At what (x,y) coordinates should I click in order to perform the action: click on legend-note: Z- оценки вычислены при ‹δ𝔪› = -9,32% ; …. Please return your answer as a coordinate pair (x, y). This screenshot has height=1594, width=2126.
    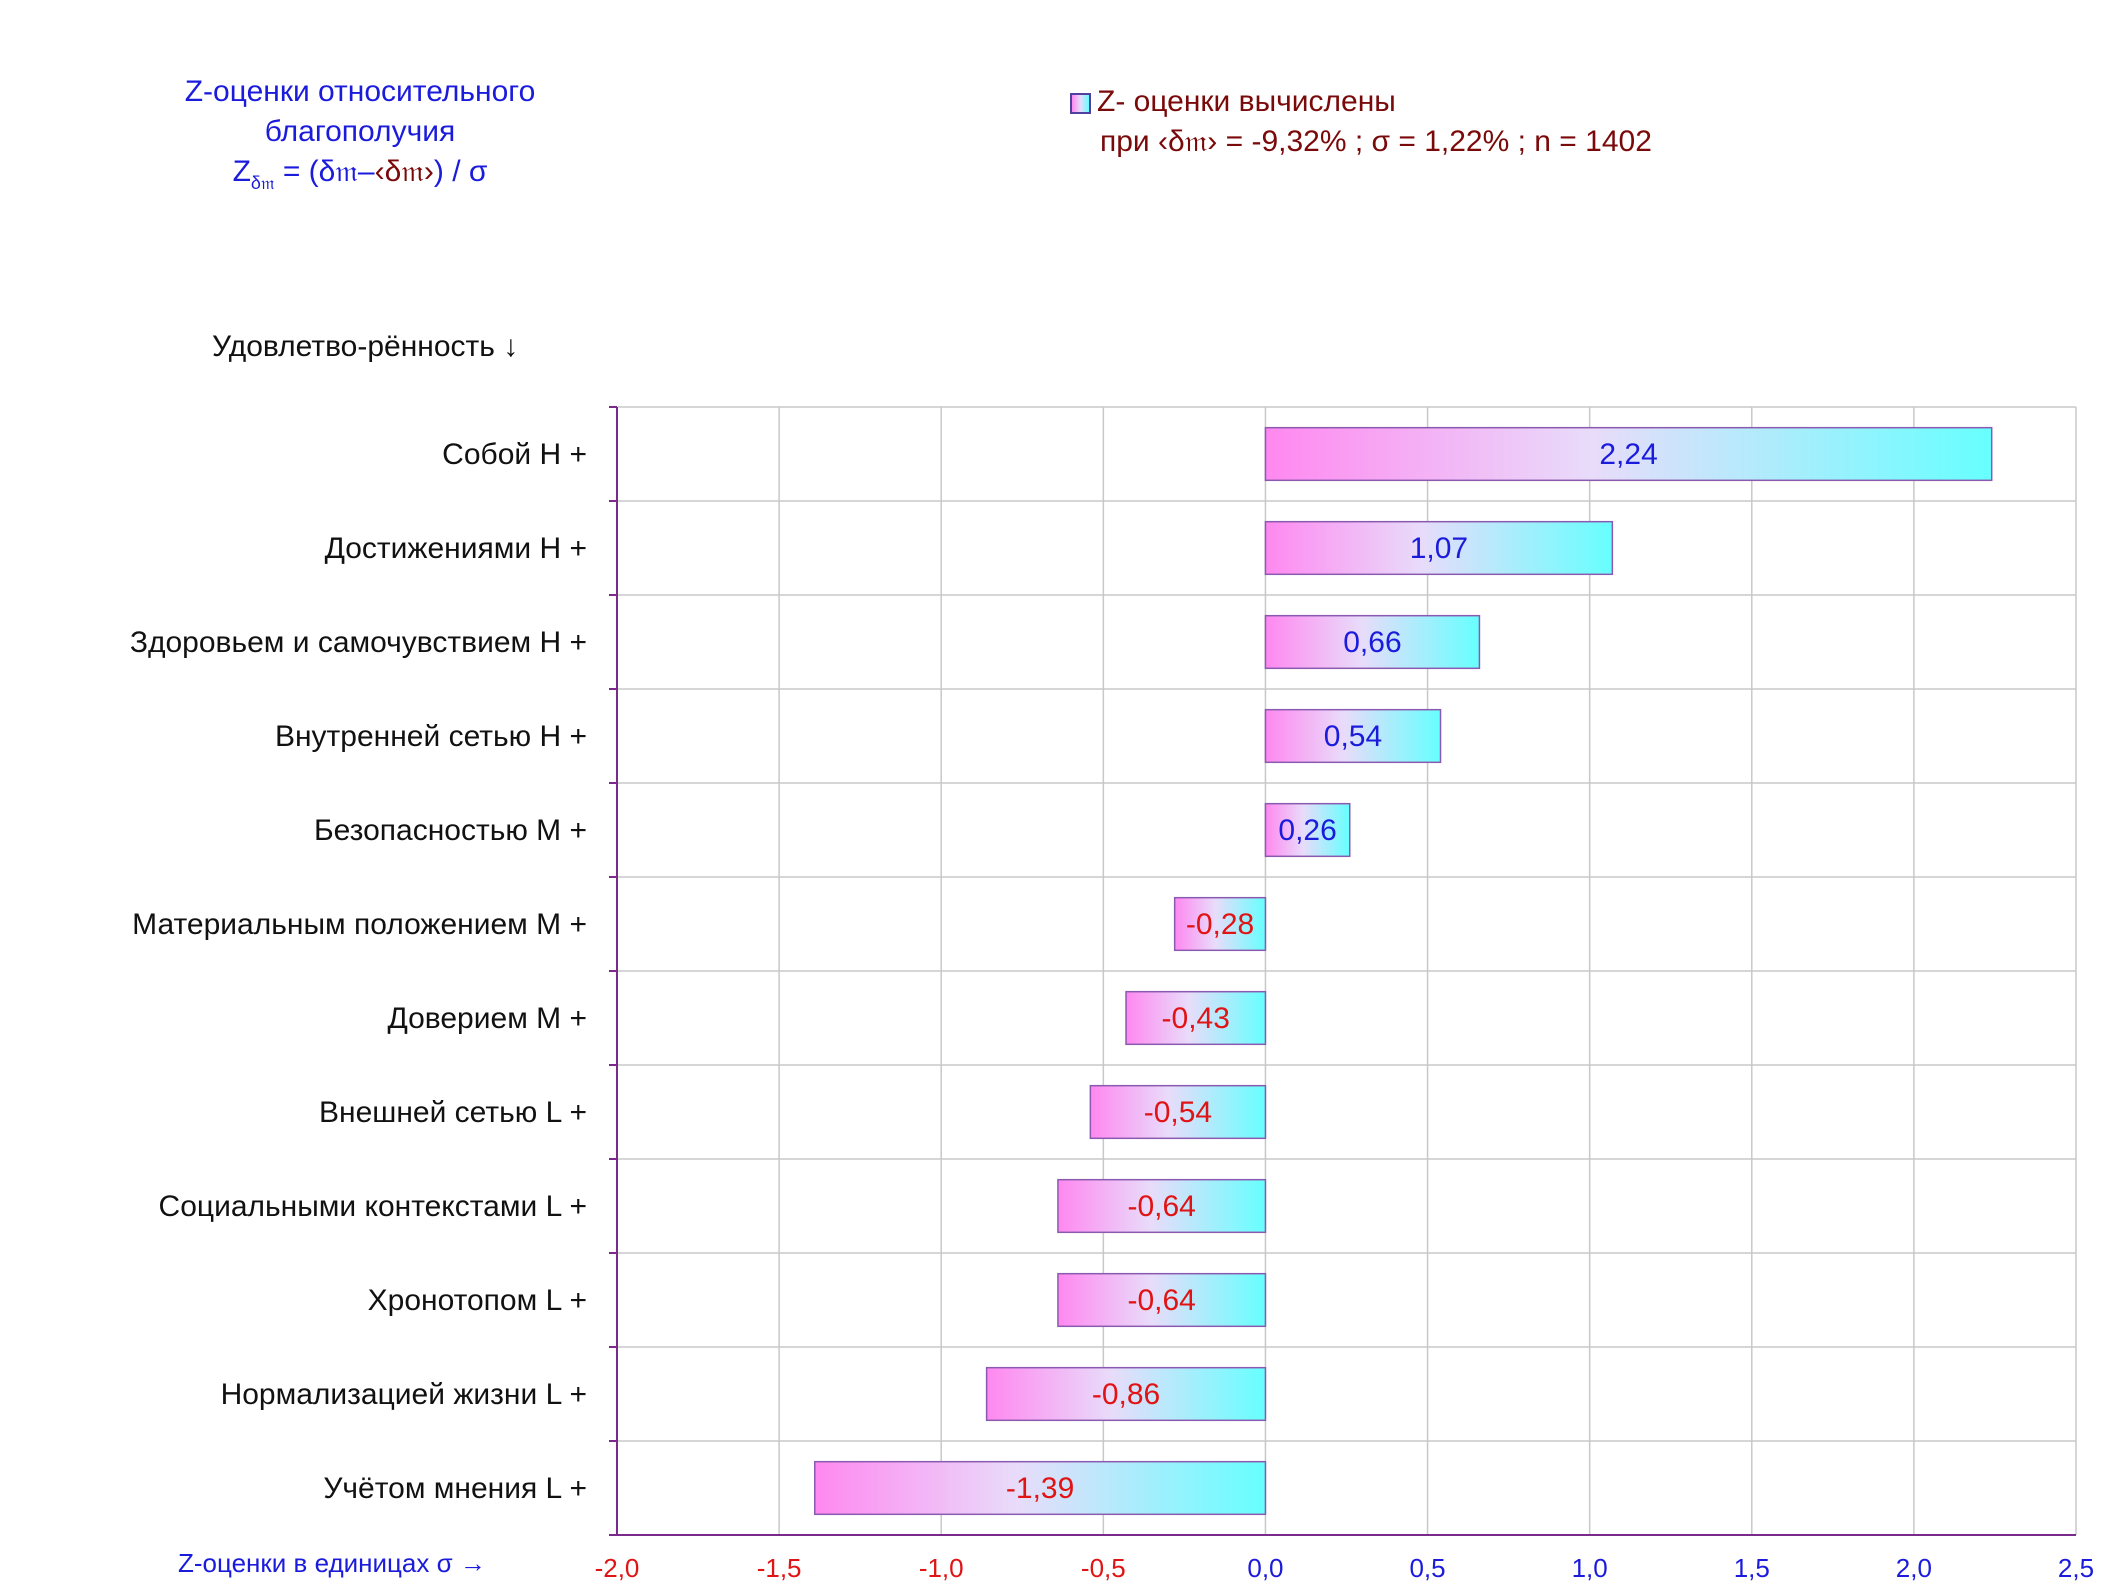
    Looking at the image, I should click on (1361, 122).